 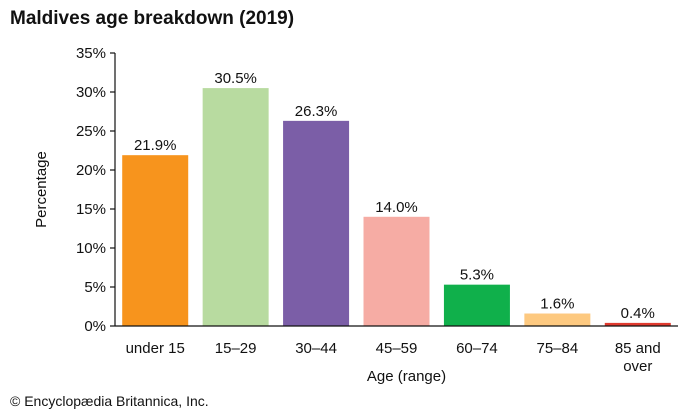 I want to click on y-tick-label: 20%, so click(x=91, y=170).